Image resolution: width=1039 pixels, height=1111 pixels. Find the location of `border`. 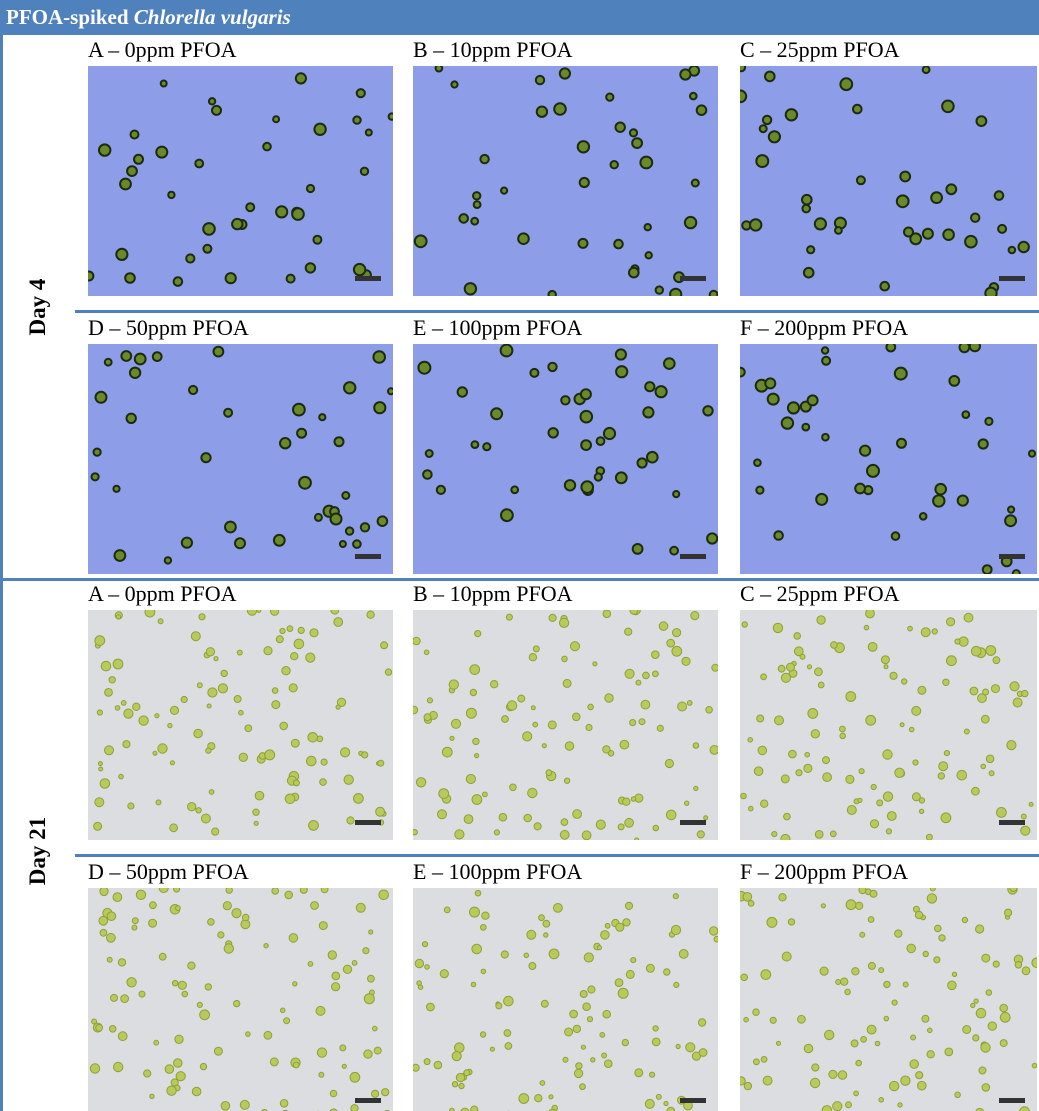

border is located at coordinates (1, 573).